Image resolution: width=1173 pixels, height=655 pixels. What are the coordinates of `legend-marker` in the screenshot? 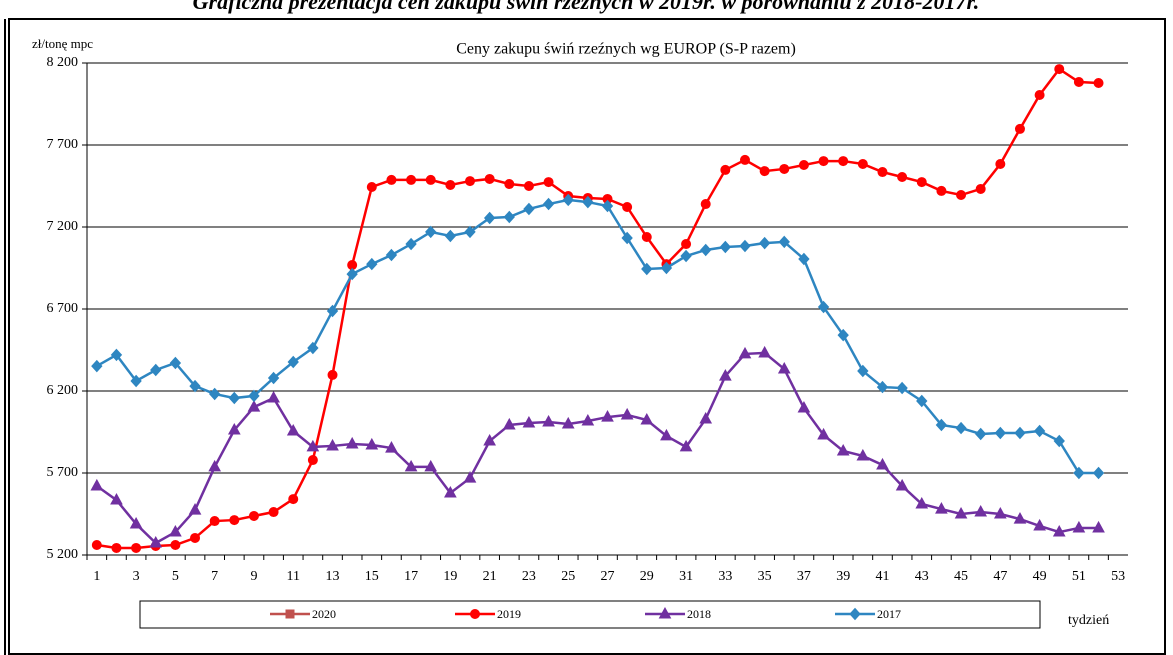 It's located at (855, 614).